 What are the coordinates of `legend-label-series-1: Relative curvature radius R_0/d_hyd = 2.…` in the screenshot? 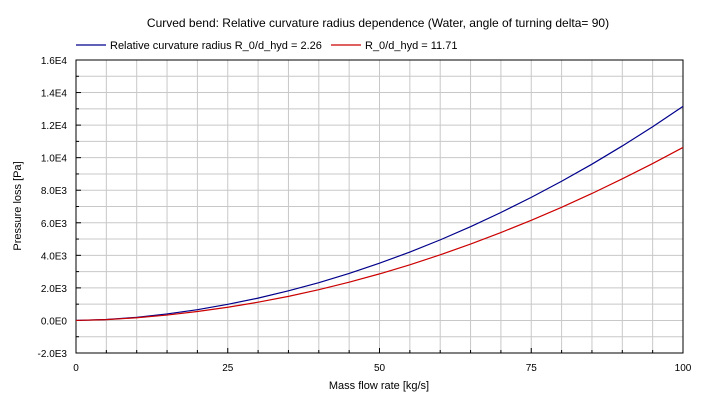 It's located at (216, 46).